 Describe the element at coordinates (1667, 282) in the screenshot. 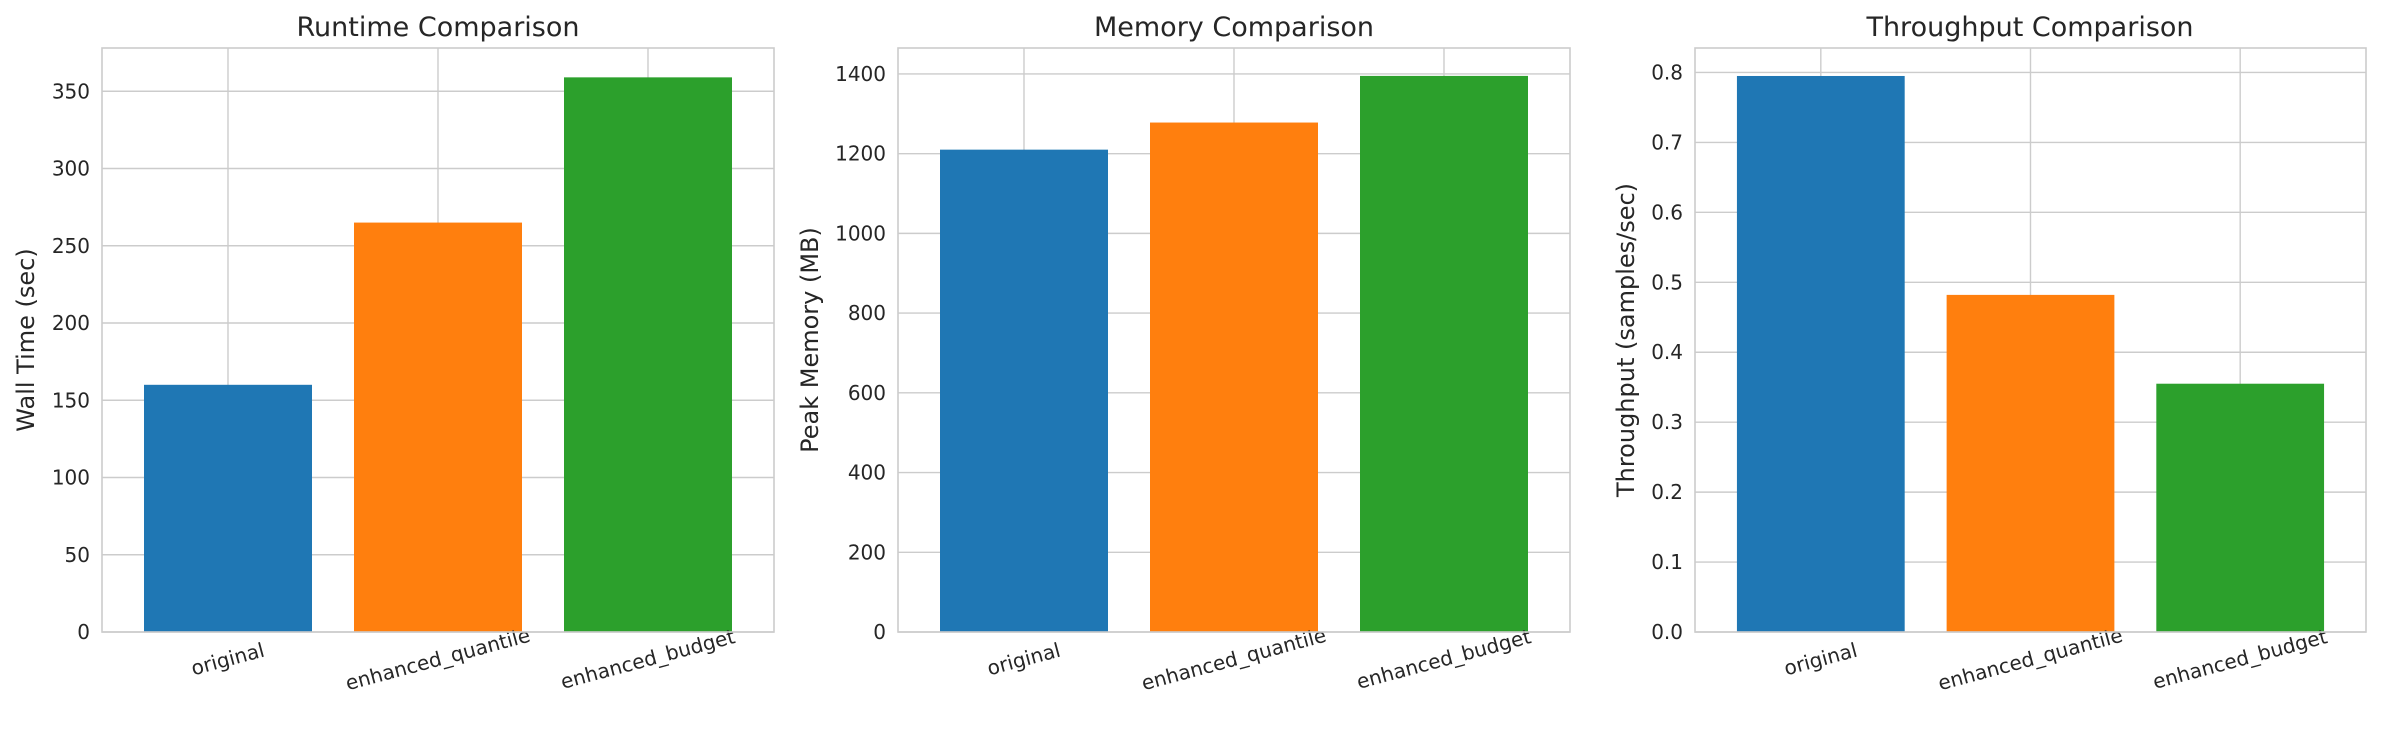

I see `throughput-y-tick-label: 0.5` at that location.